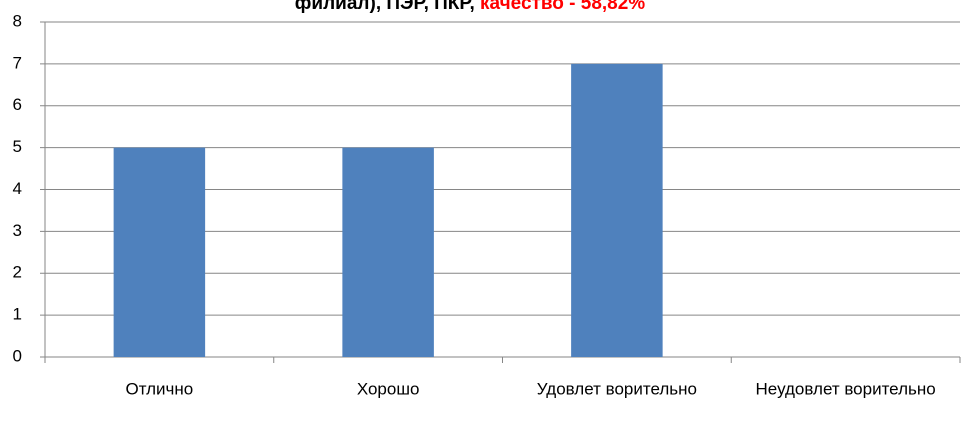 The height and width of the screenshot is (434, 966). What do you see at coordinates (17, 104) in the screenshot?
I see `y-tick-label: 6` at bounding box center [17, 104].